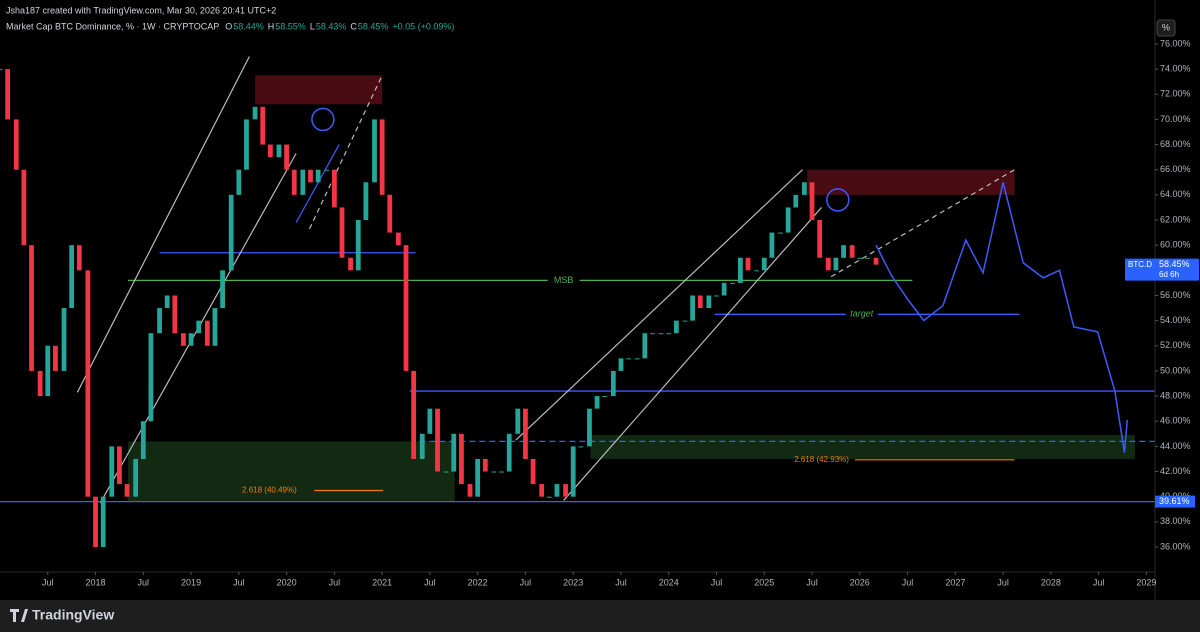 The height and width of the screenshot is (632, 1200). Describe the element at coordinates (1175, 446) in the screenshot. I see `y-tick-label: 44.00%` at that location.